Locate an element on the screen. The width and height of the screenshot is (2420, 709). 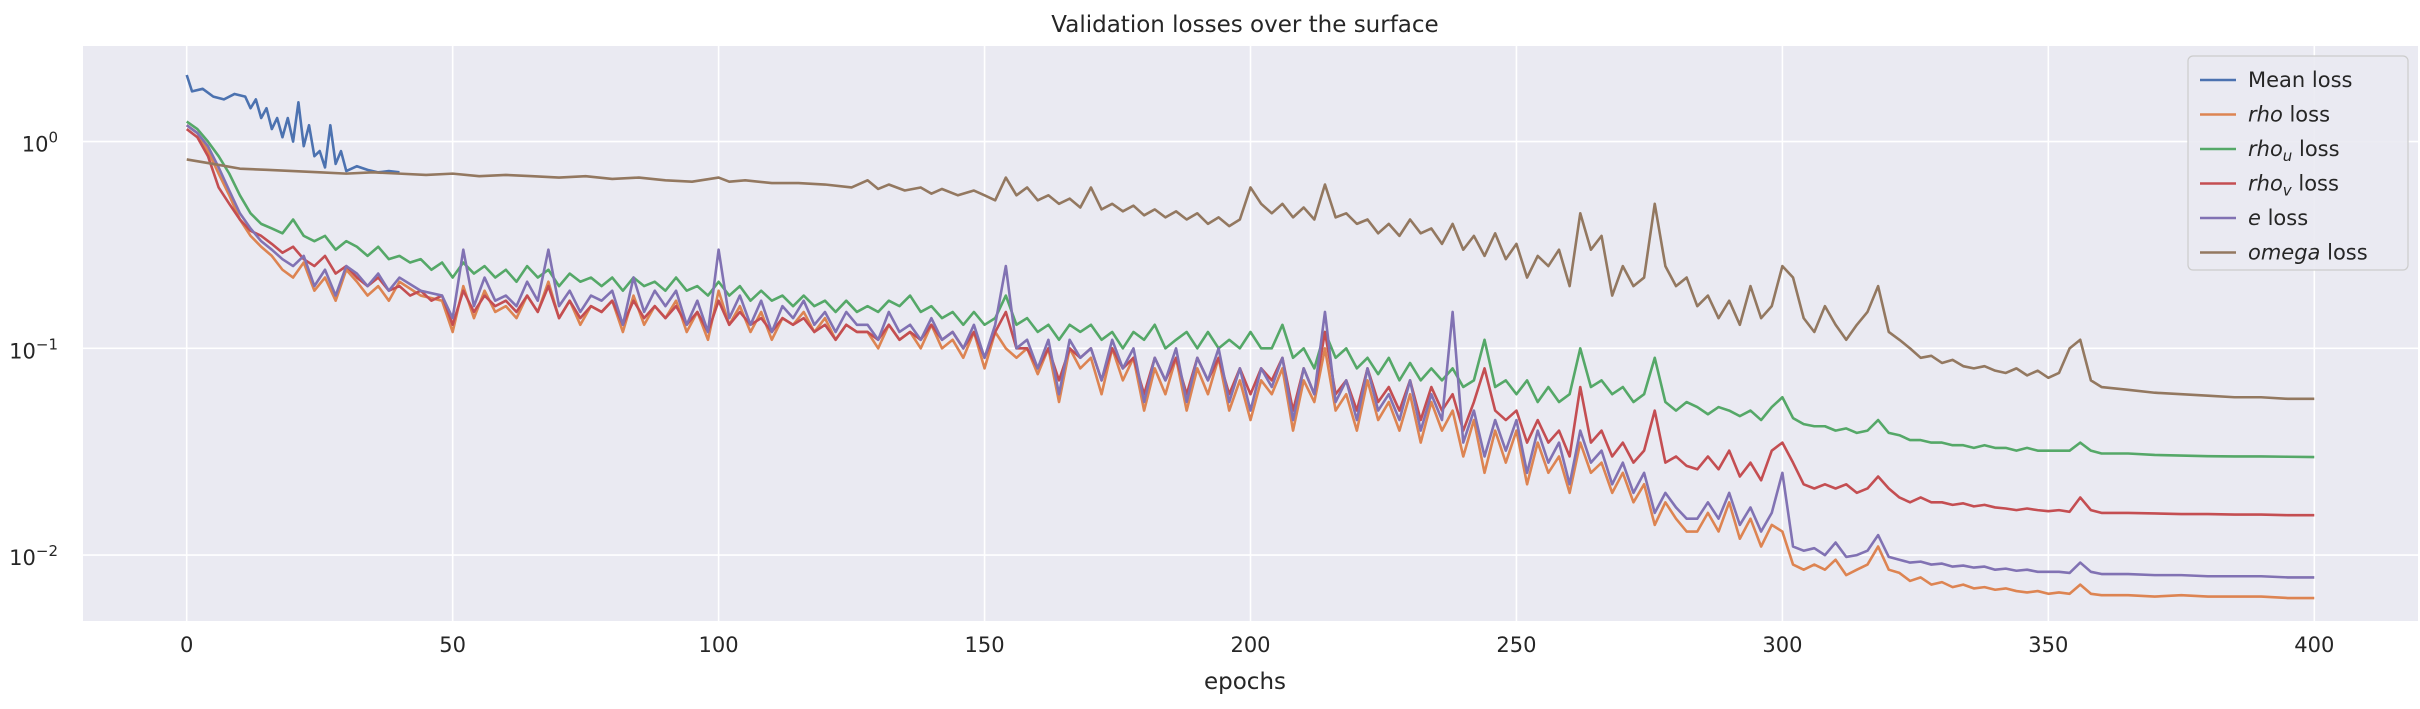
legend-box is located at coordinates (2298, 163).